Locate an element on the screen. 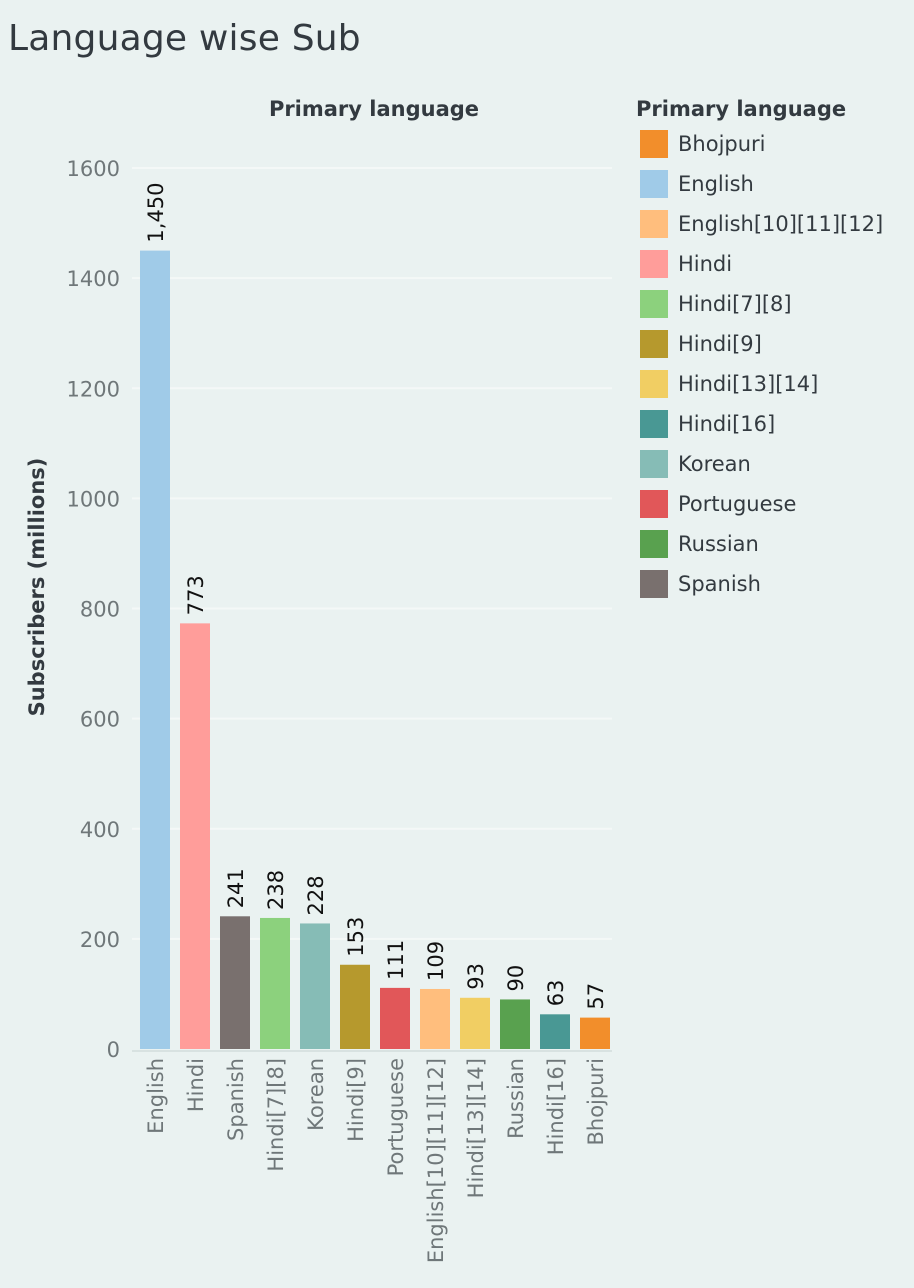  data-label: 773 is located at coordinates (196, 595).